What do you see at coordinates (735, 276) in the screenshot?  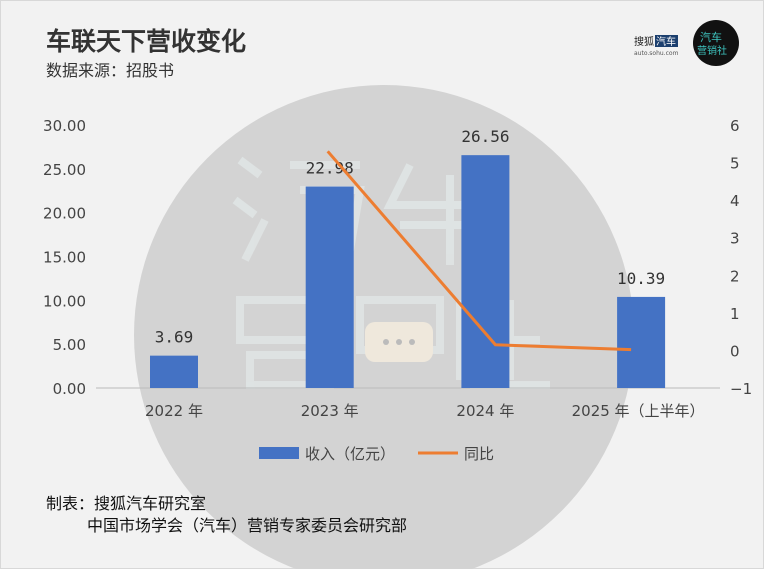 I see `right-tick-label: 2` at bounding box center [735, 276].